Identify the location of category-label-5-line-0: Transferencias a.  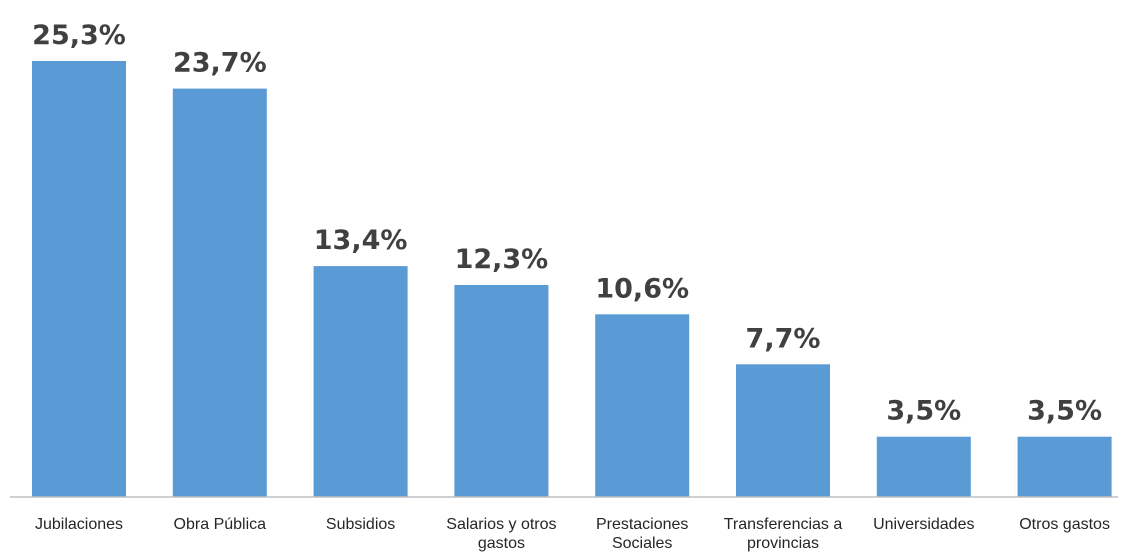
(783, 524).